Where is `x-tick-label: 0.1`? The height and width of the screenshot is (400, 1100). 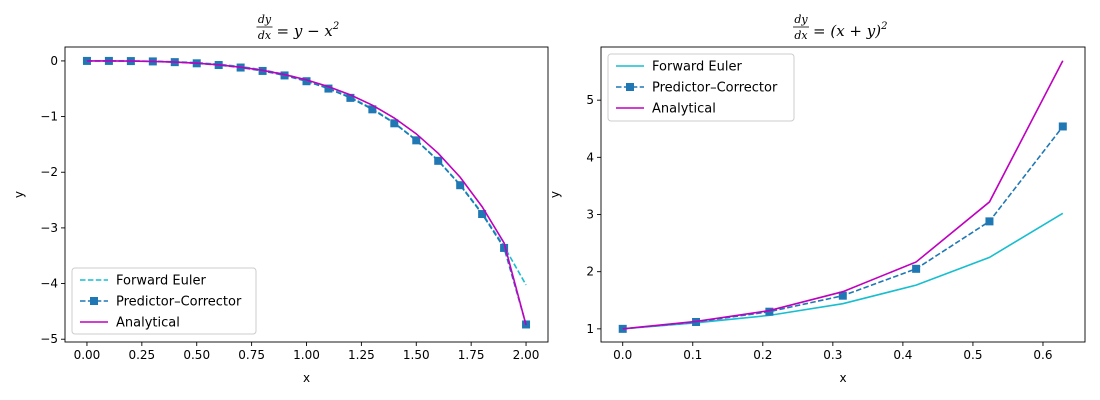 x-tick-label: 0.1 is located at coordinates (692, 355).